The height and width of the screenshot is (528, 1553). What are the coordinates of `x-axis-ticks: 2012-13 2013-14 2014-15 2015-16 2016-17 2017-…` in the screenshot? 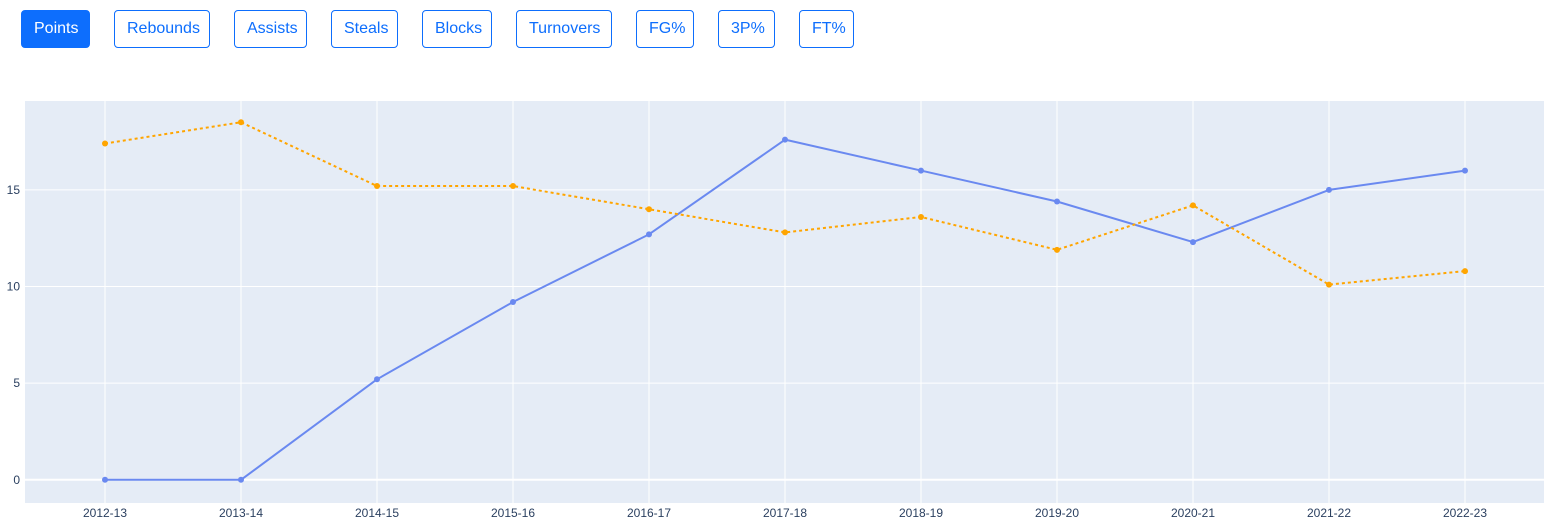 It's located at (785, 513).